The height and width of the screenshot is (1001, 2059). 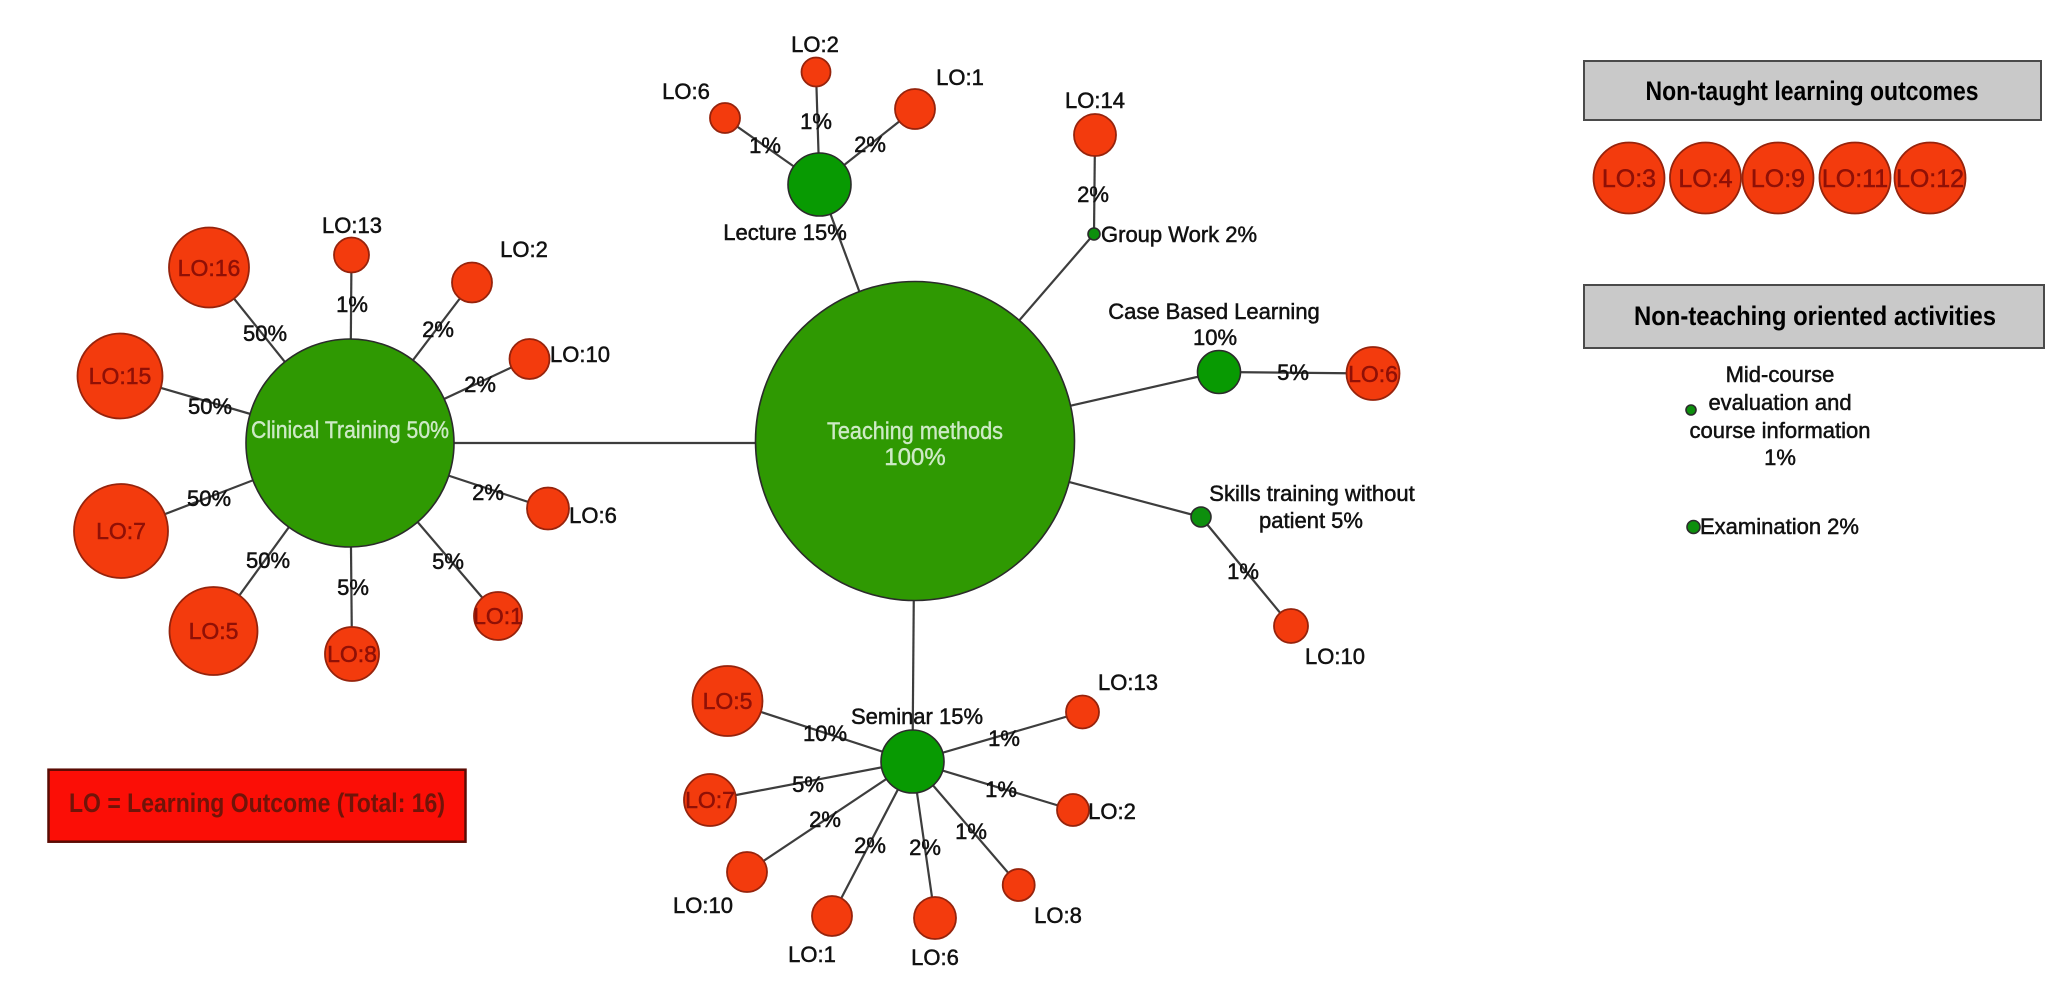 What do you see at coordinates (1629, 179) in the screenshot?
I see `svg-text: LO:3` at bounding box center [1629, 179].